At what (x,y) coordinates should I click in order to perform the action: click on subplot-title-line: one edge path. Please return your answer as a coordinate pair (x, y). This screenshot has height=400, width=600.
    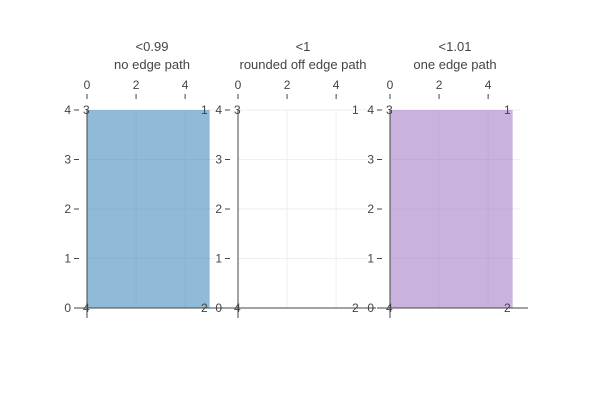
    Looking at the image, I should click on (454, 64).